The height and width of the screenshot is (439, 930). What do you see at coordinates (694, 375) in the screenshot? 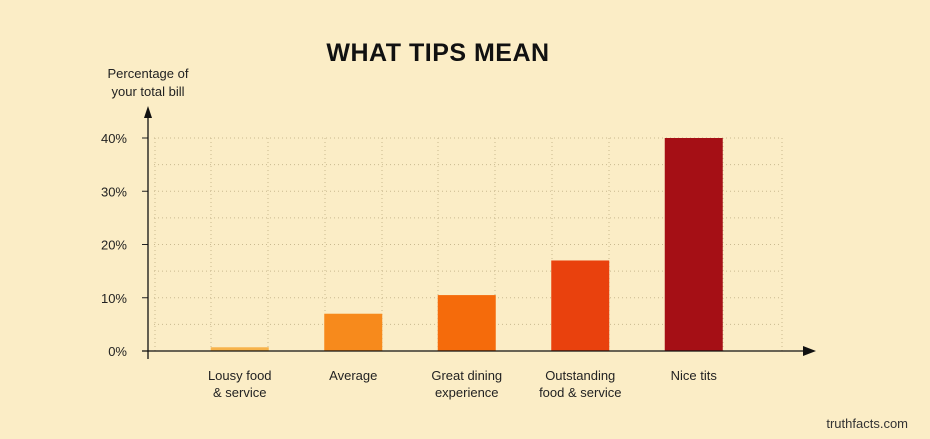
I see `x-tick-label: Nice tits` at bounding box center [694, 375].